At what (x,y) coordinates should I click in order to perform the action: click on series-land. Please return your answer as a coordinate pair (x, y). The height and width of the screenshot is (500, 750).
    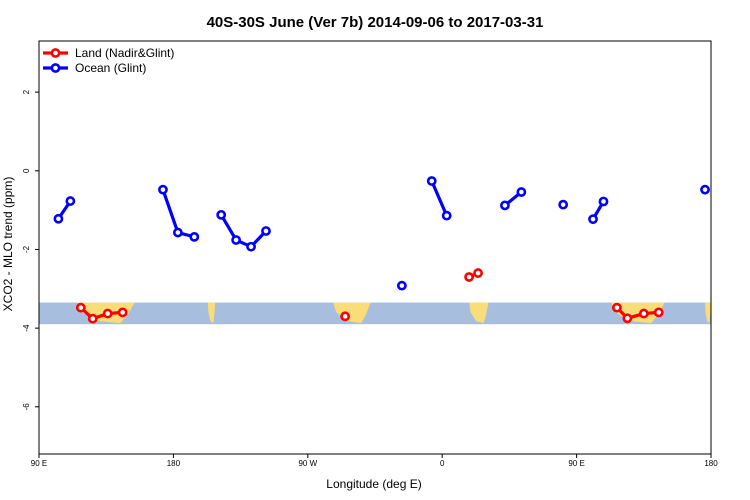
    Looking at the image, I should click on (369, 296).